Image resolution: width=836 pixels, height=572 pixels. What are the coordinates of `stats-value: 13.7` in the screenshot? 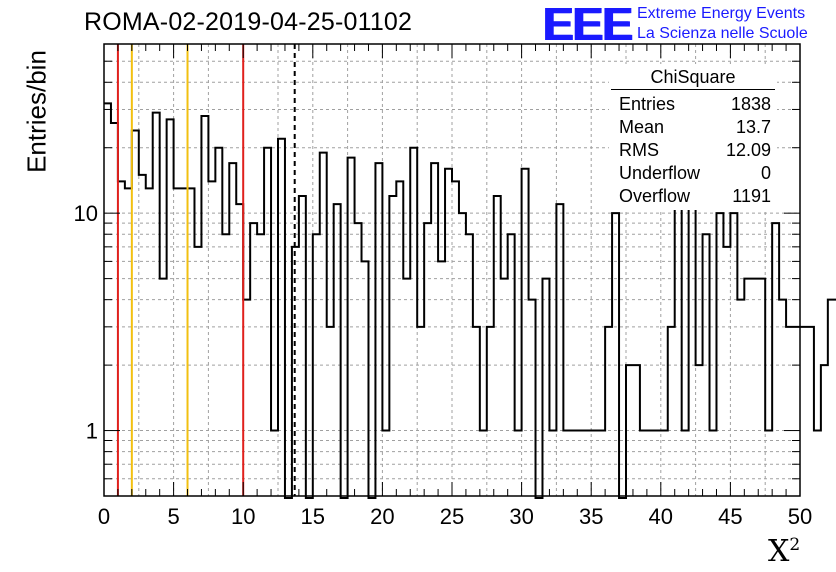 It's located at (753, 127).